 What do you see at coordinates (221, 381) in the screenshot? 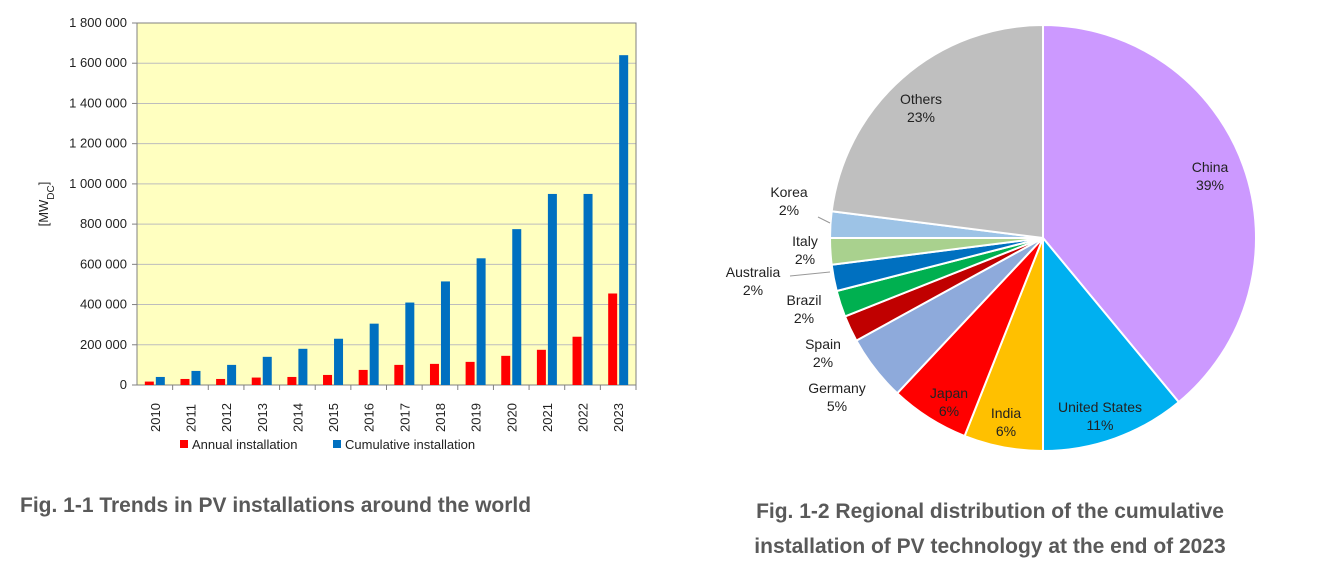
I see `annual-bar-2012` at bounding box center [221, 381].